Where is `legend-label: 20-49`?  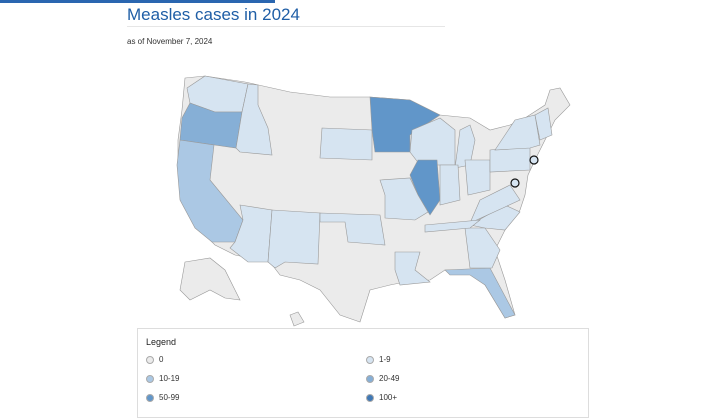
legend-label: 20-49 is located at coordinates (389, 378).